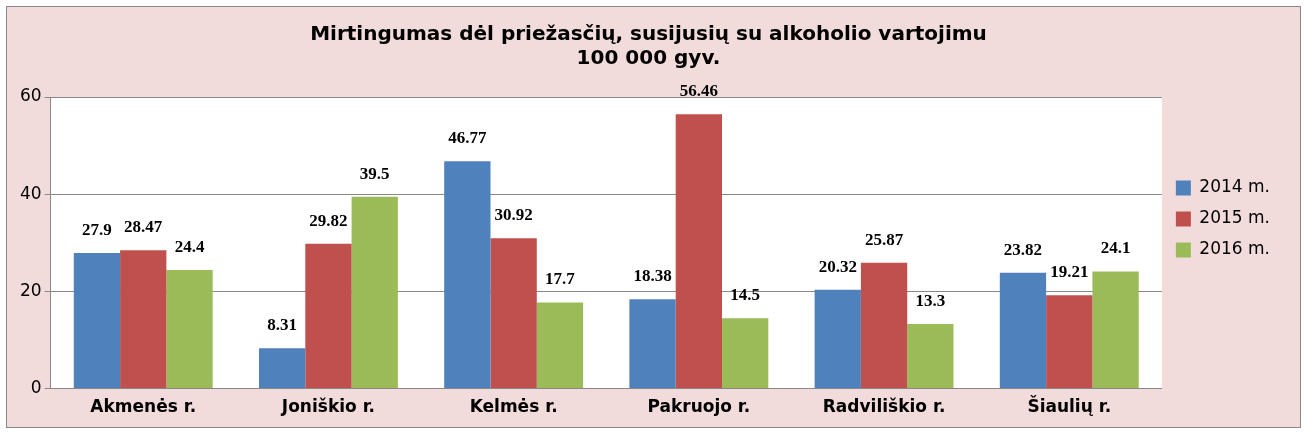  I want to click on data-label: 18.38, so click(652, 276).